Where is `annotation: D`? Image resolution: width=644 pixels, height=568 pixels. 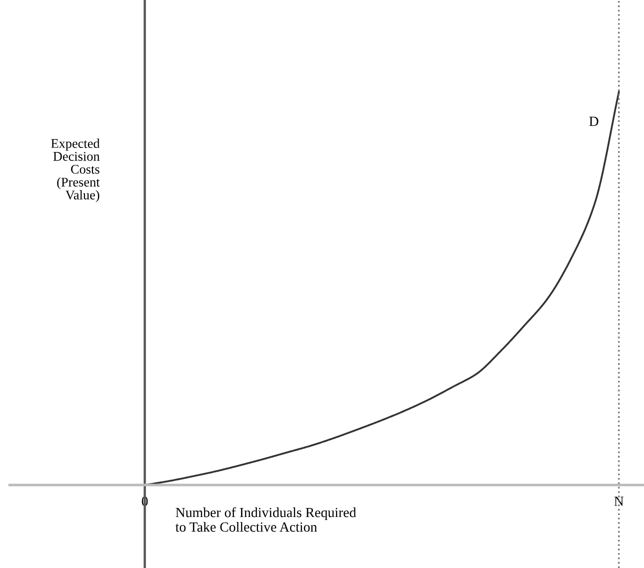 annotation: D is located at coordinates (593, 121).